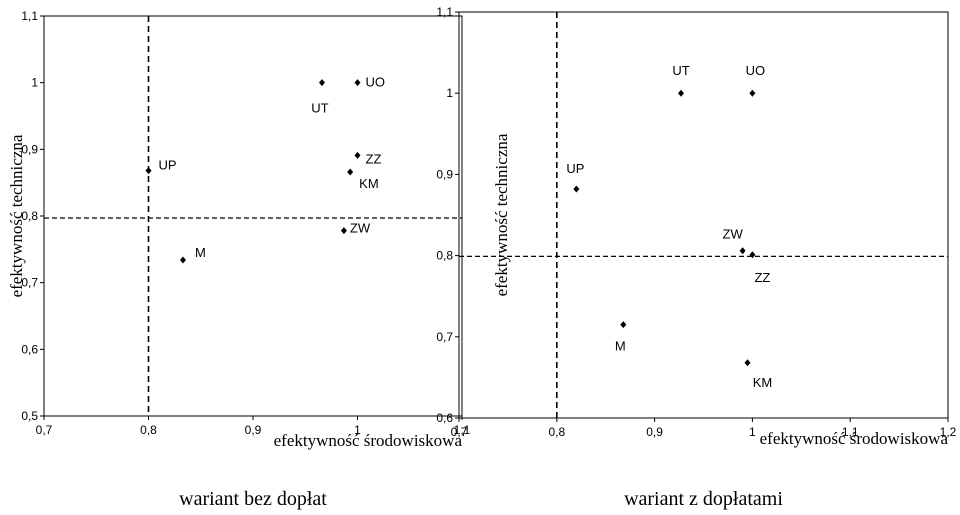 The width and height of the screenshot is (960, 515). What do you see at coordinates (29, 416) in the screenshot?
I see `y-tick-label: 0,5` at bounding box center [29, 416].